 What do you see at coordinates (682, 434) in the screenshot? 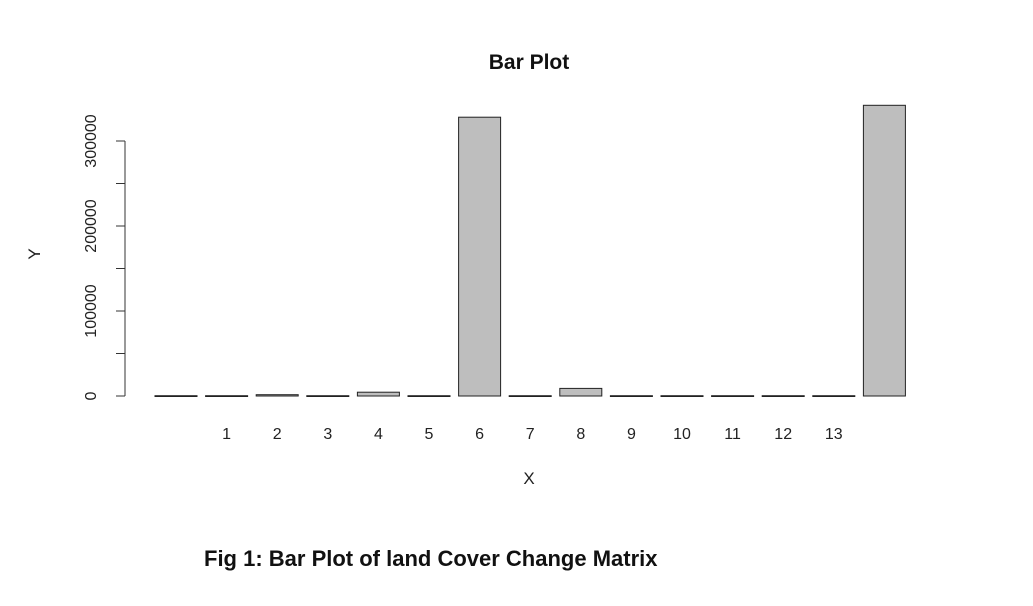
I see `x-tick-label: 10` at bounding box center [682, 434].